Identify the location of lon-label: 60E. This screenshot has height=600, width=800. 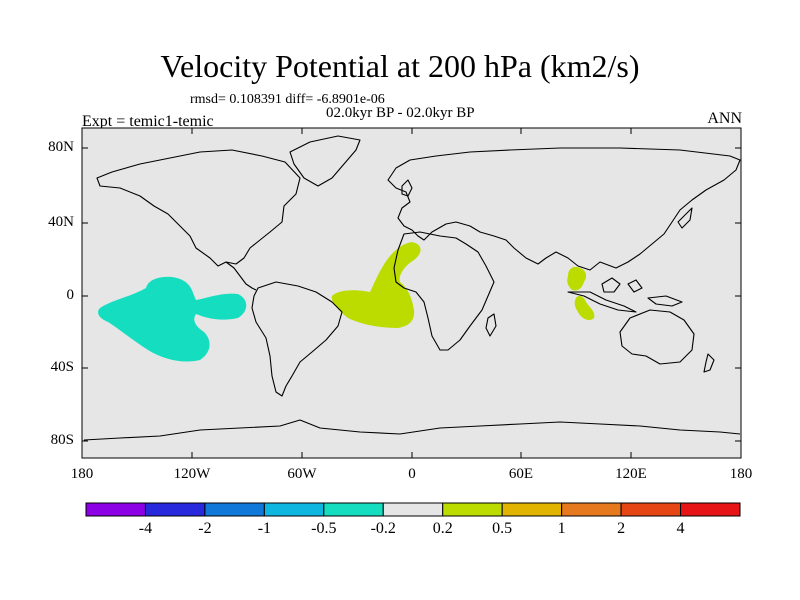
(521, 474).